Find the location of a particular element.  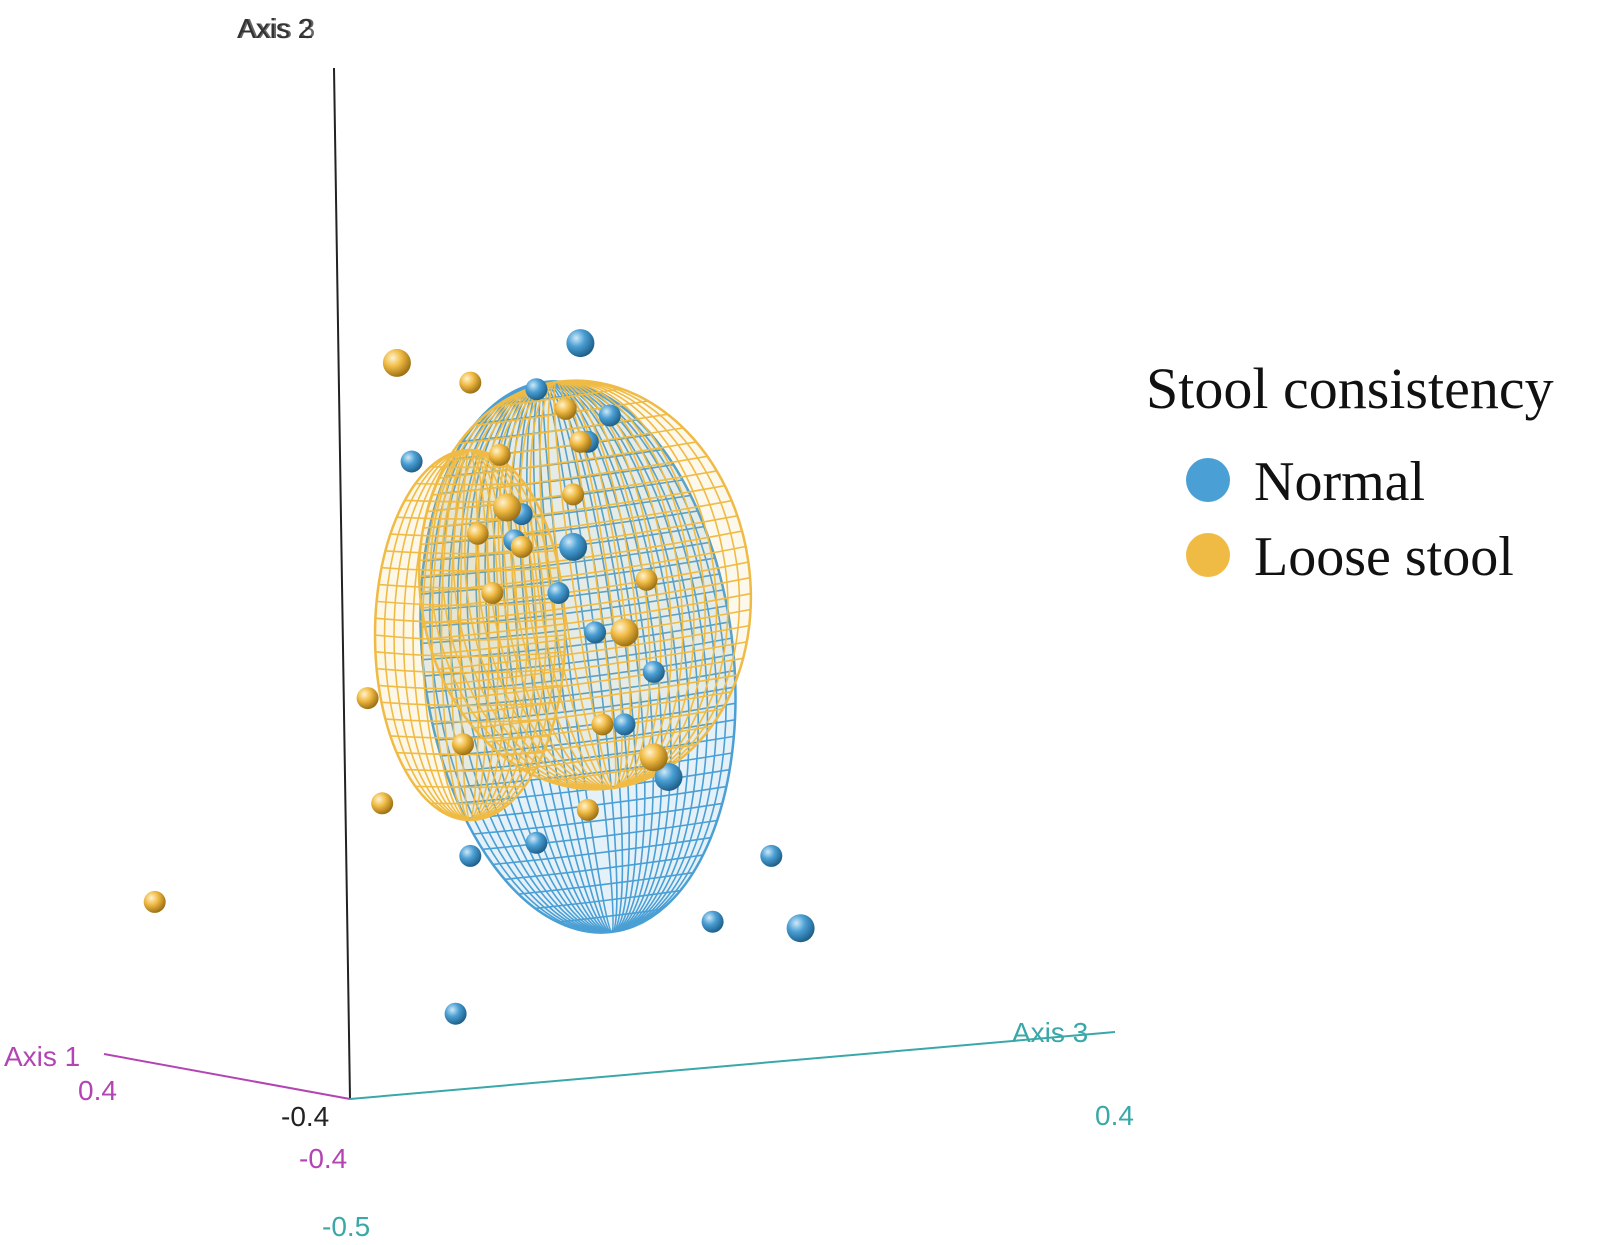

vertical-axis-line is located at coordinates (342, 583).